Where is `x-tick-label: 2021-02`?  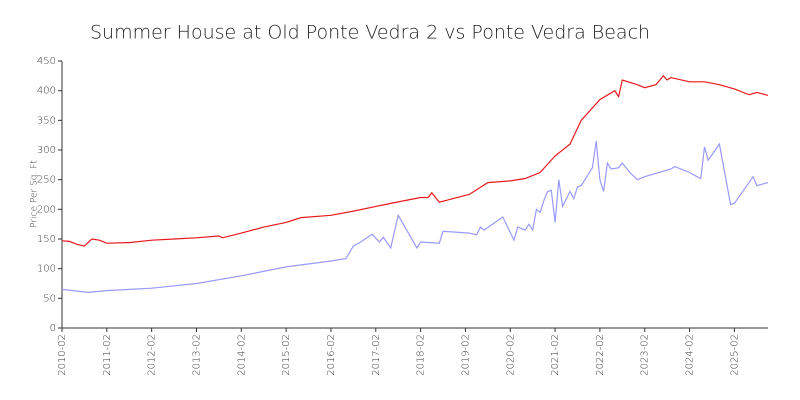
x-tick-label: 2021-02 is located at coordinates (555, 355).